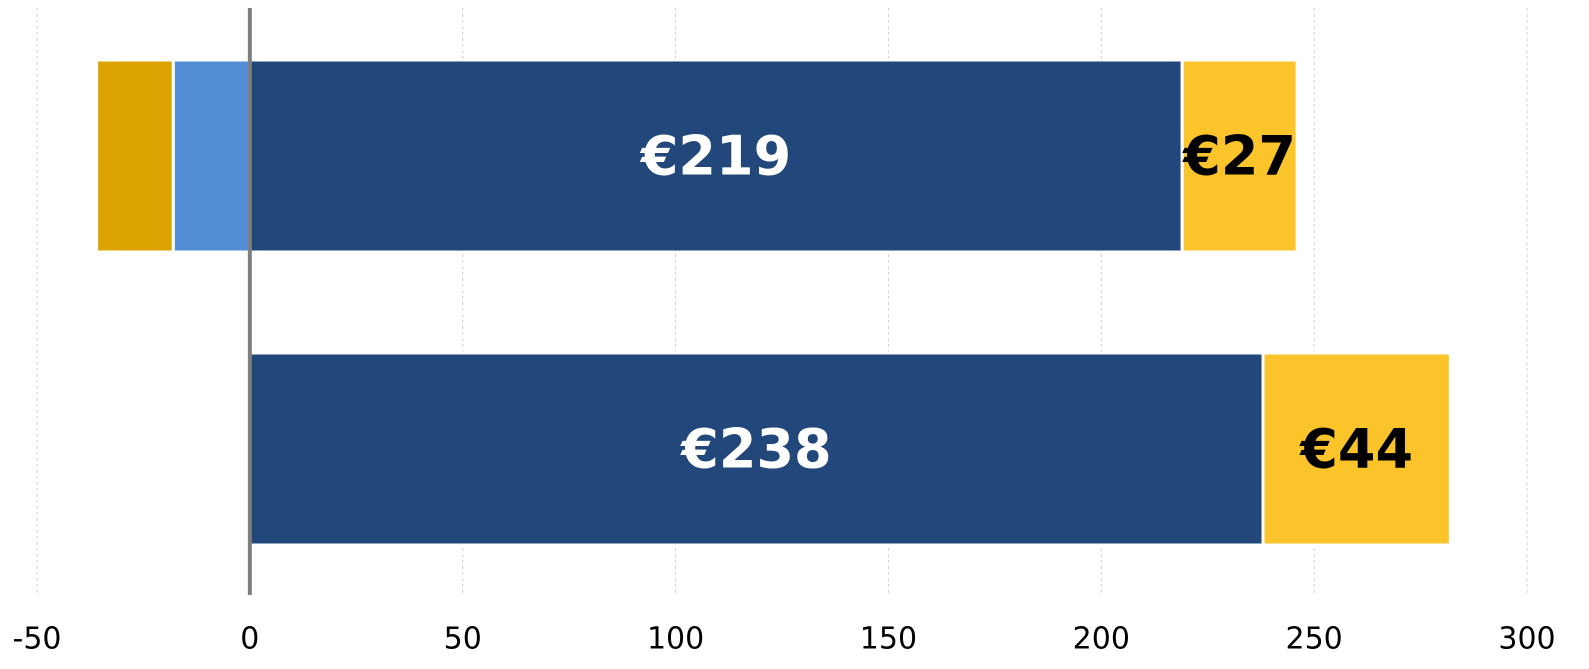  Describe the element at coordinates (888, 639) in the screenshot. I see `x-tick-label: 150` at that location.